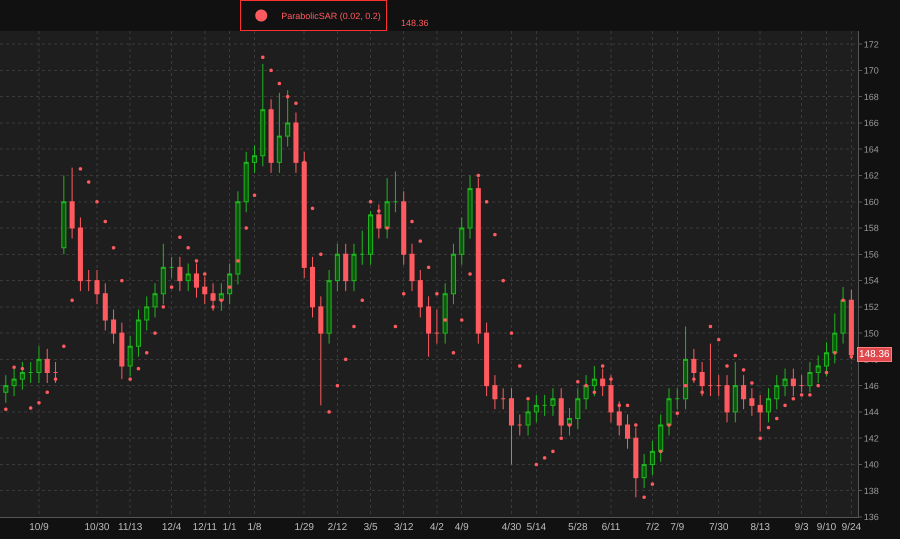  I want to click on y-tick-label: 152, so click(871, 307).